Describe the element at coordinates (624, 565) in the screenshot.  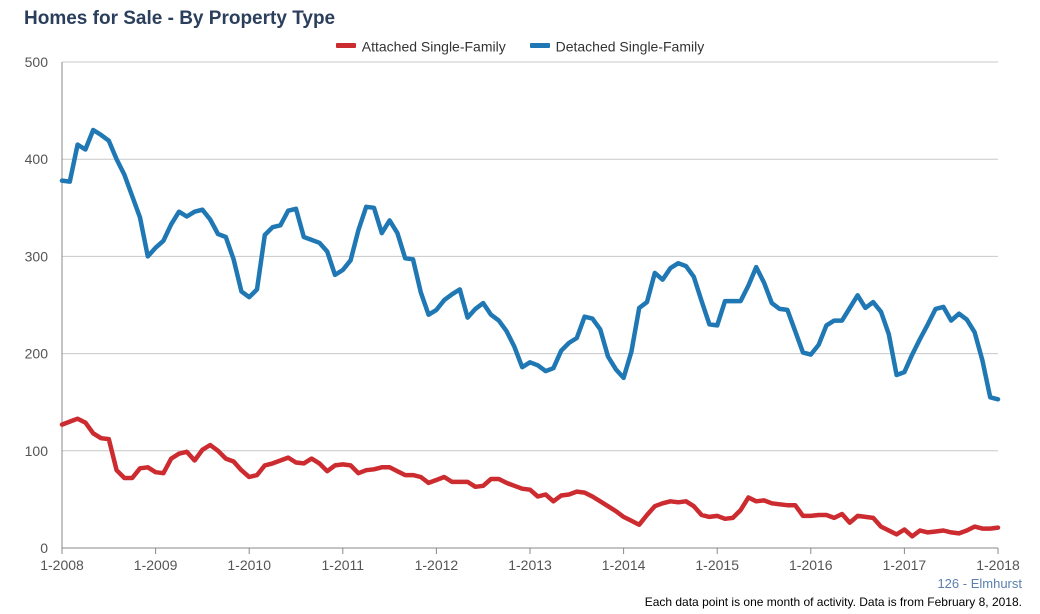
I see `x-tick-label-1-2014: 1-2014` at that location.